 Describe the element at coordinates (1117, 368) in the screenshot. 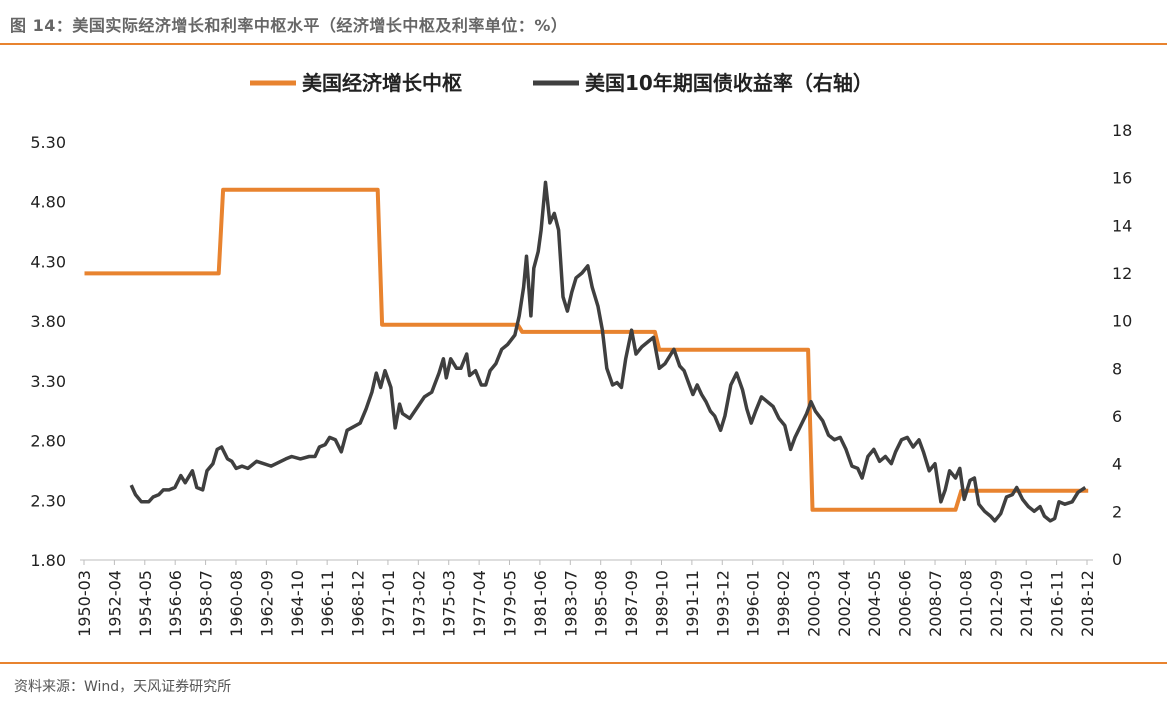

I see `y-right-tick-label: 8` at that location.